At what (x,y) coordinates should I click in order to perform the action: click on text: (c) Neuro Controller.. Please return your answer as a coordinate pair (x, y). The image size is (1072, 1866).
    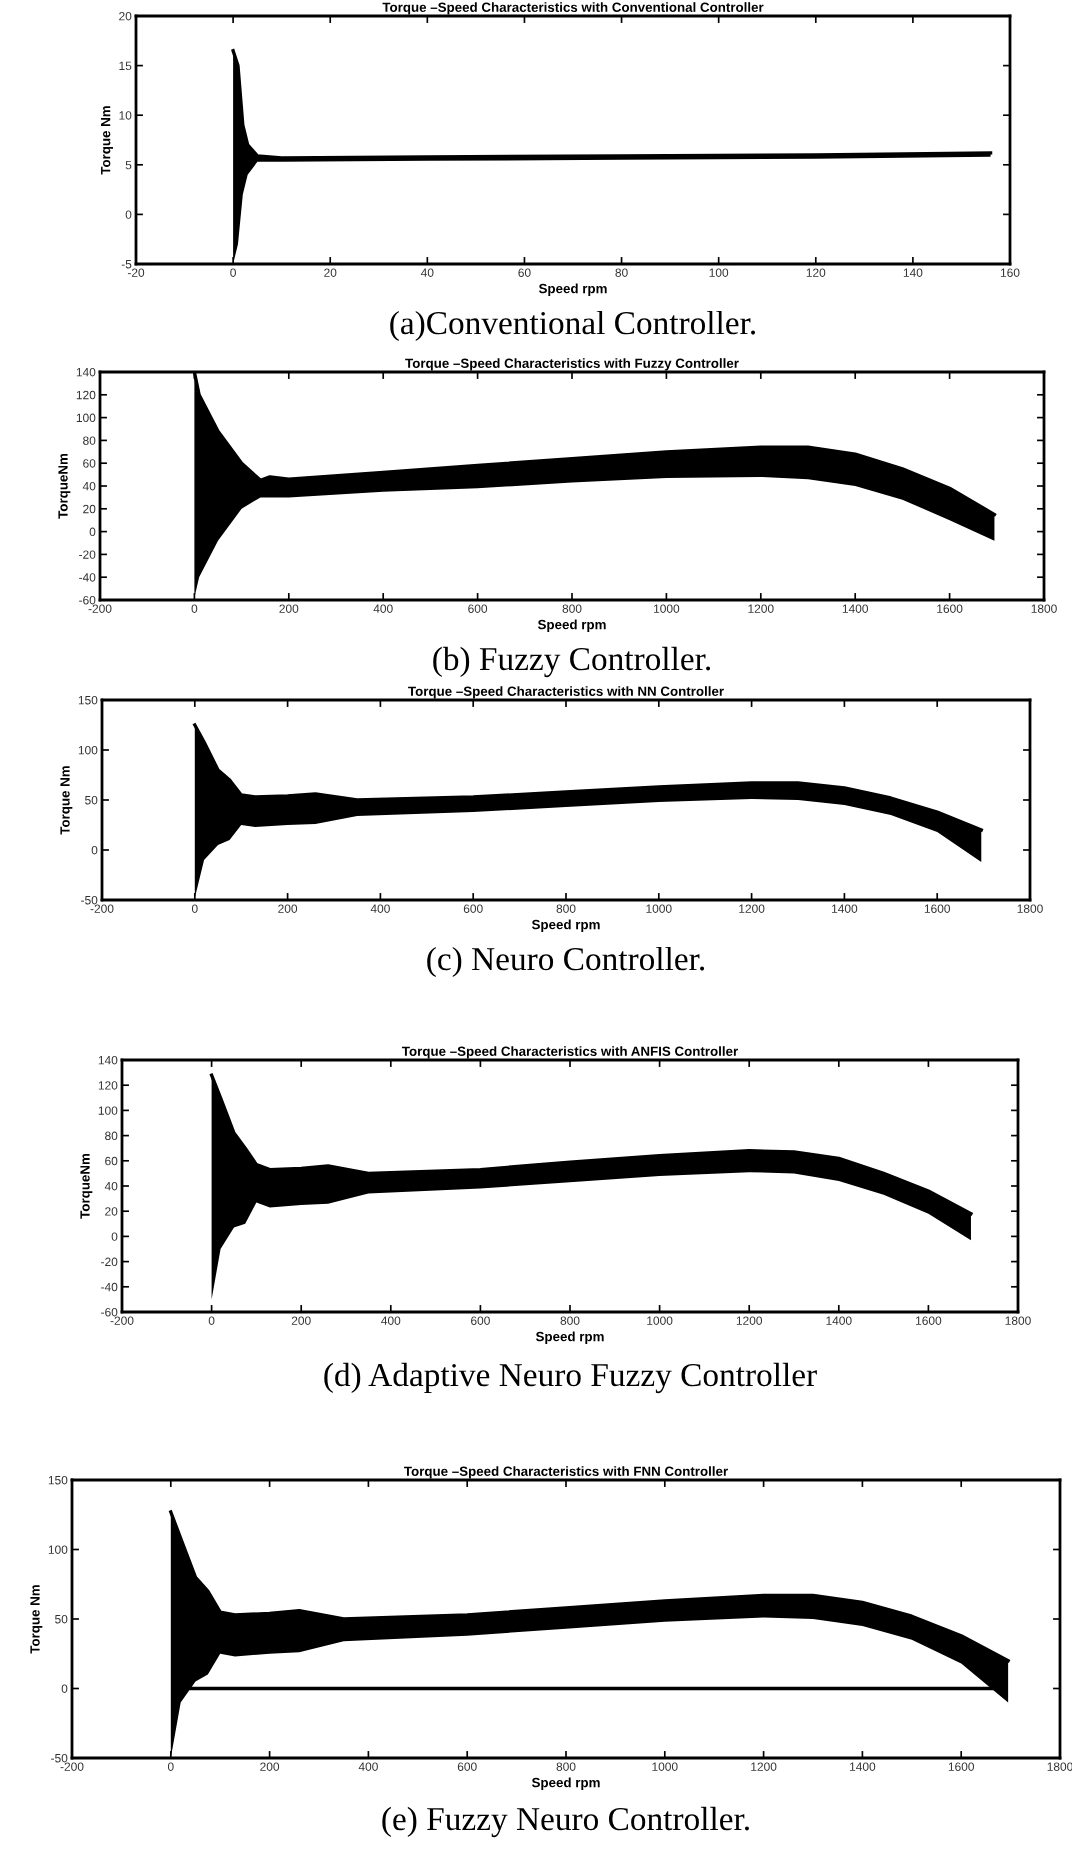
    Looking at the image, I should click on (566, 962).